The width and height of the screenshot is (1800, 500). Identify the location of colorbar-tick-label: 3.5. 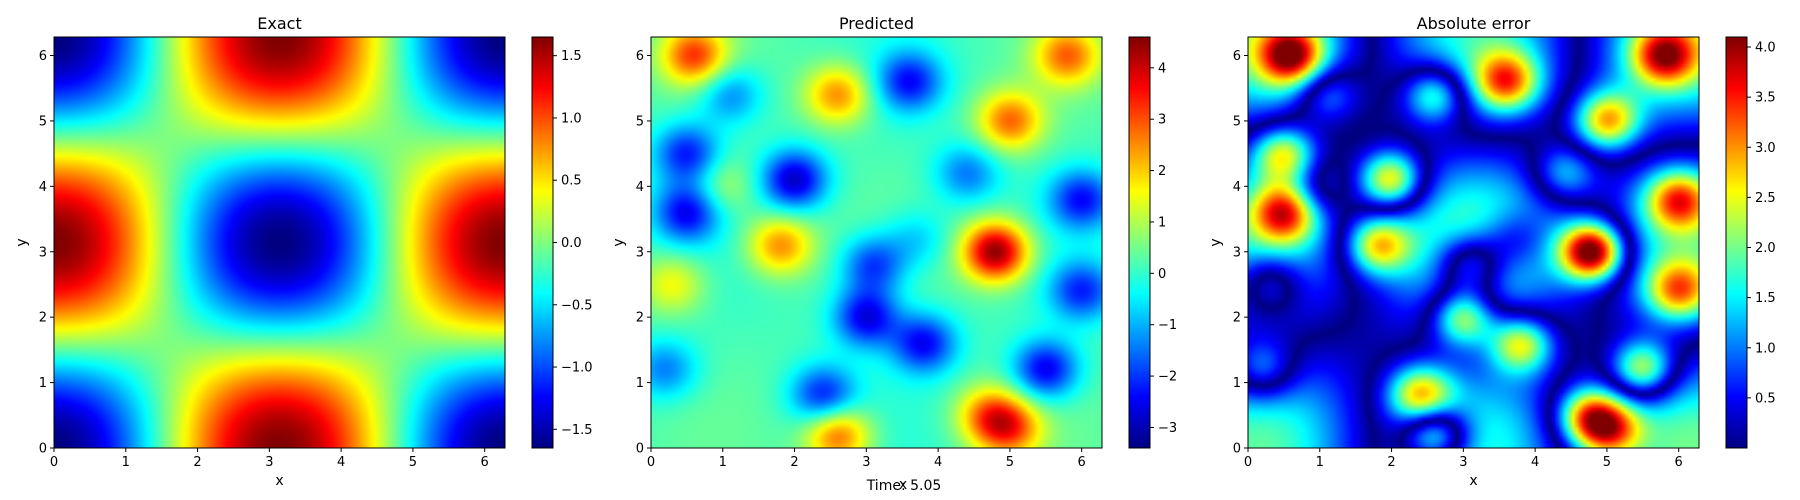
(1765, 98).